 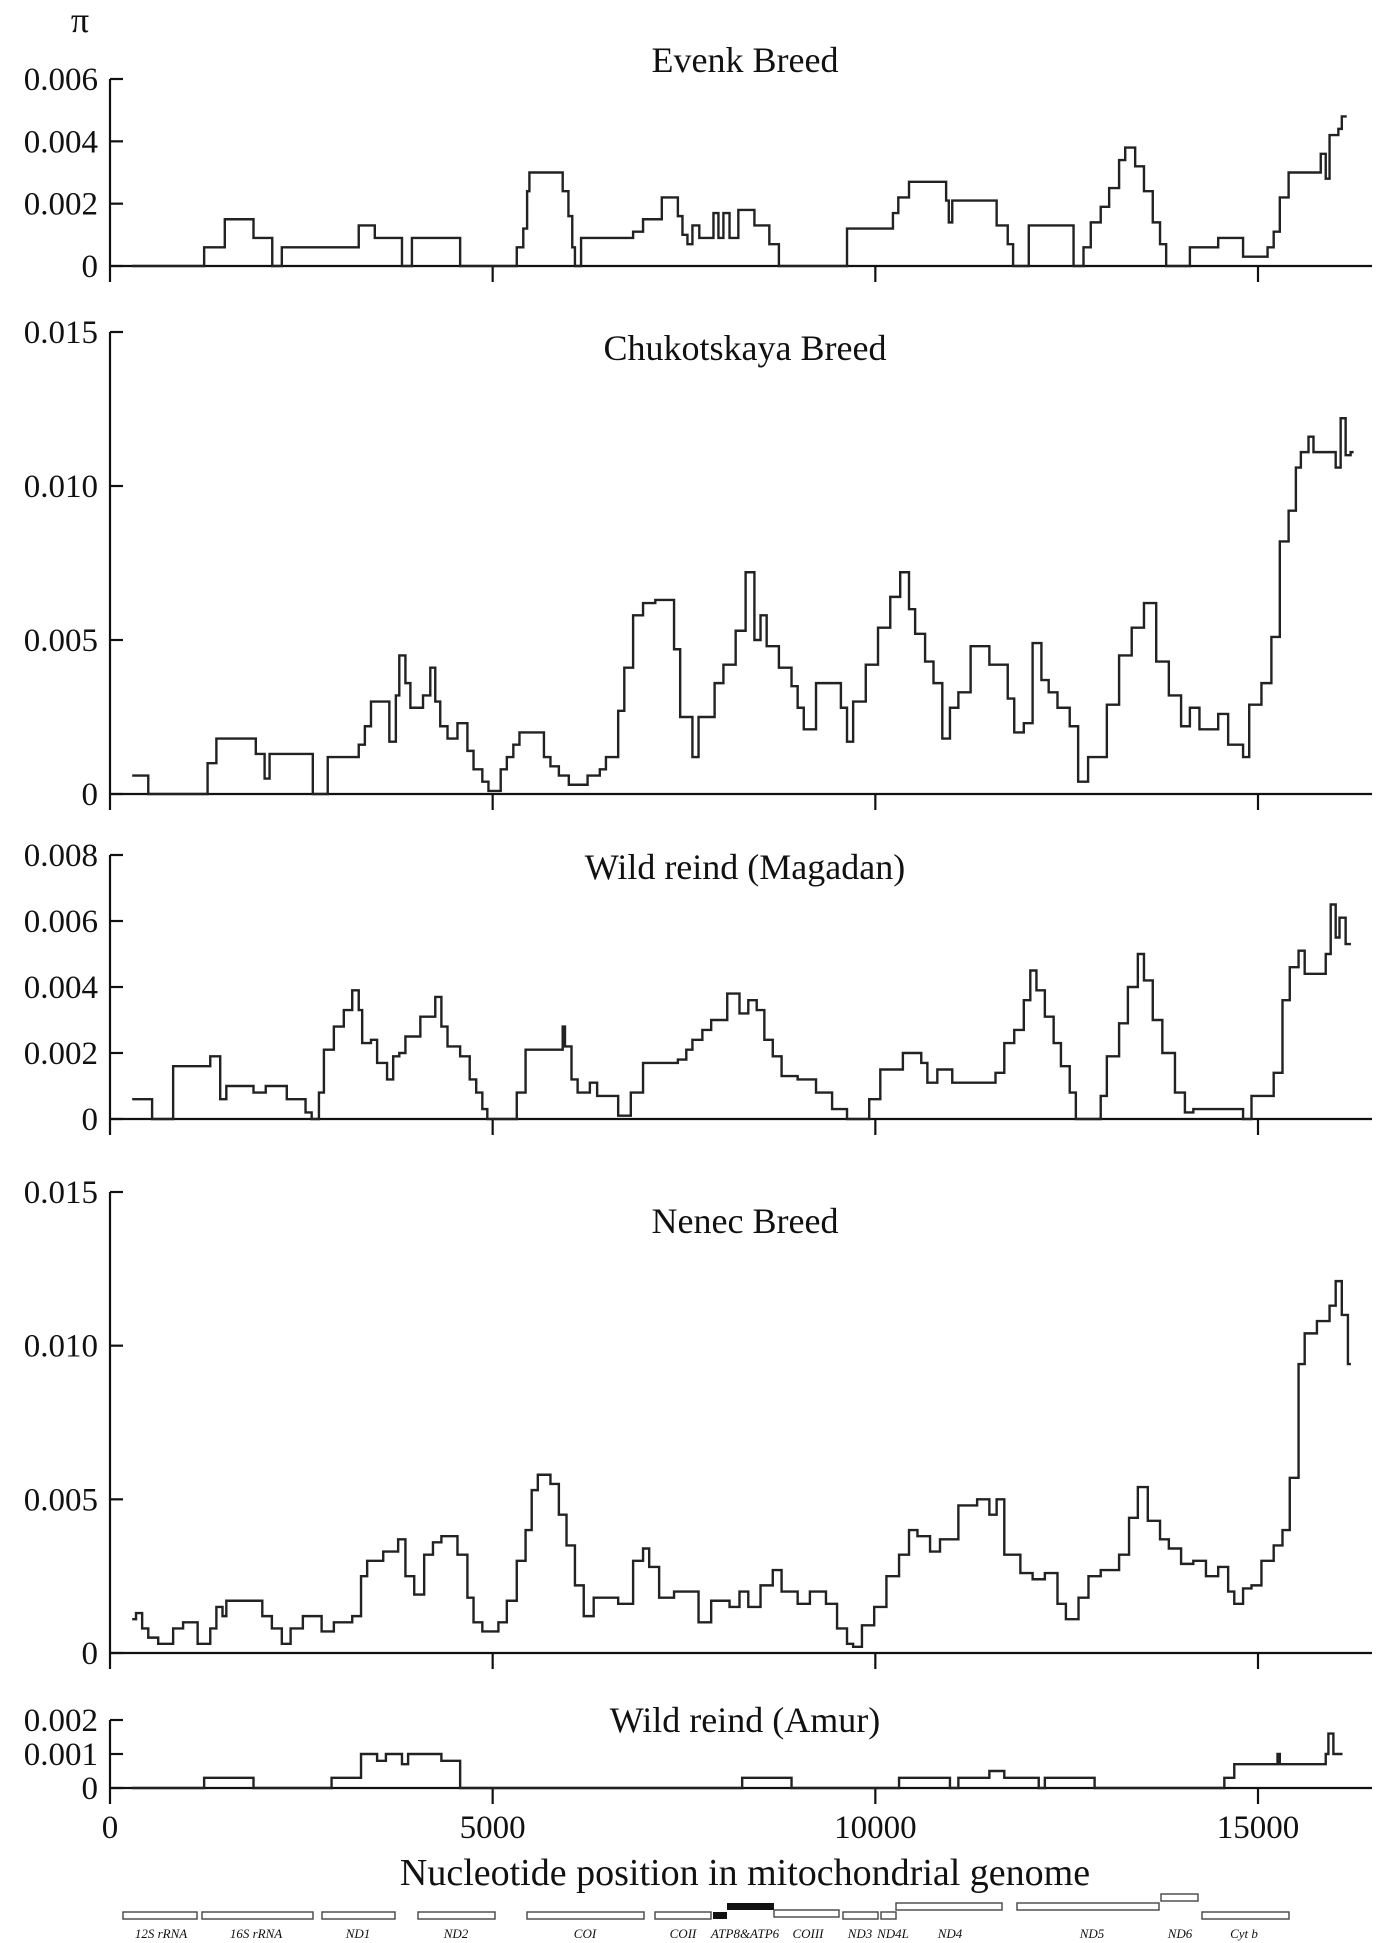 I want to click on y-axis-label-pi: π, so click(x=80, y=20).